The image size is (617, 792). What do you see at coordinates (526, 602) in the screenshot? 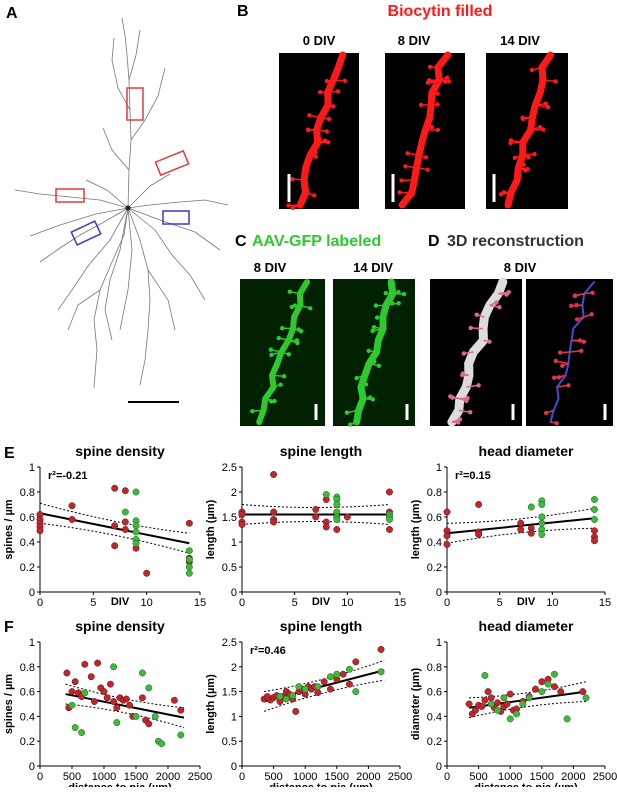
I see `x-axis-label: DIV` at bounding box center [526, 602].